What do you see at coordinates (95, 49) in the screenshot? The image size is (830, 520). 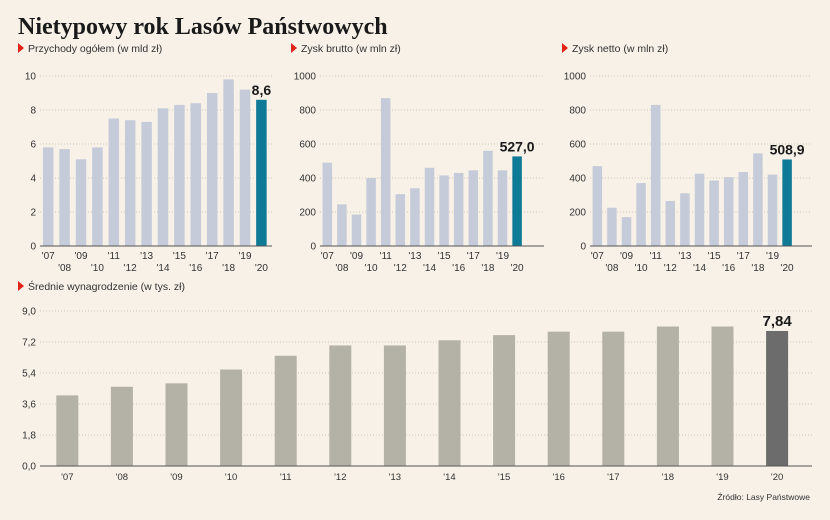 I see `chart-subtitle: Przychody ogółem (w mld zł)` at bounding box center [95, 49].